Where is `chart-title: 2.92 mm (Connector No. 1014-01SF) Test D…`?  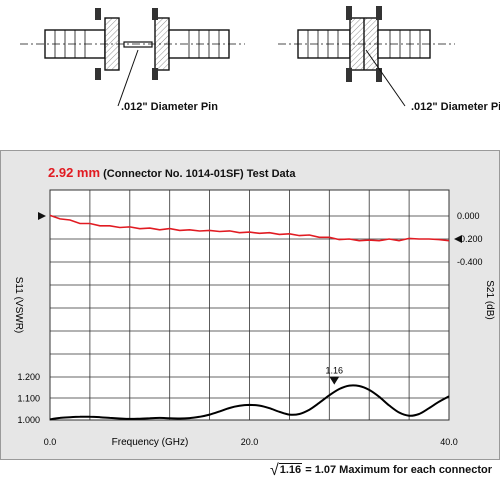 chart-title: 2.92 mm (Connector No. 1014-01SF) Test D… is located at coordinates (171, 172).